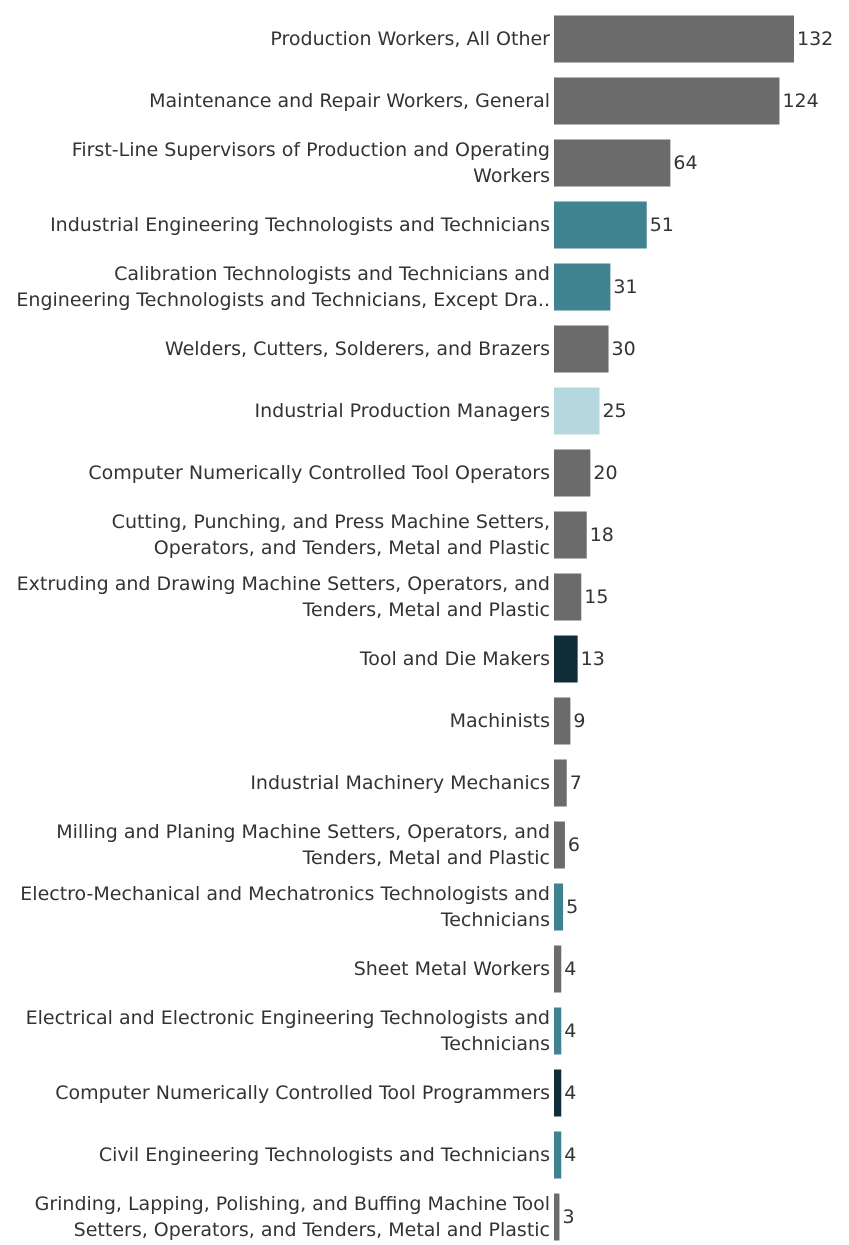 This screenshot has width=849, height=1245. What do you see at coordinates (572, 907) in the screenshot?
I see `value-label: 5` at bounding box center [572, 907].